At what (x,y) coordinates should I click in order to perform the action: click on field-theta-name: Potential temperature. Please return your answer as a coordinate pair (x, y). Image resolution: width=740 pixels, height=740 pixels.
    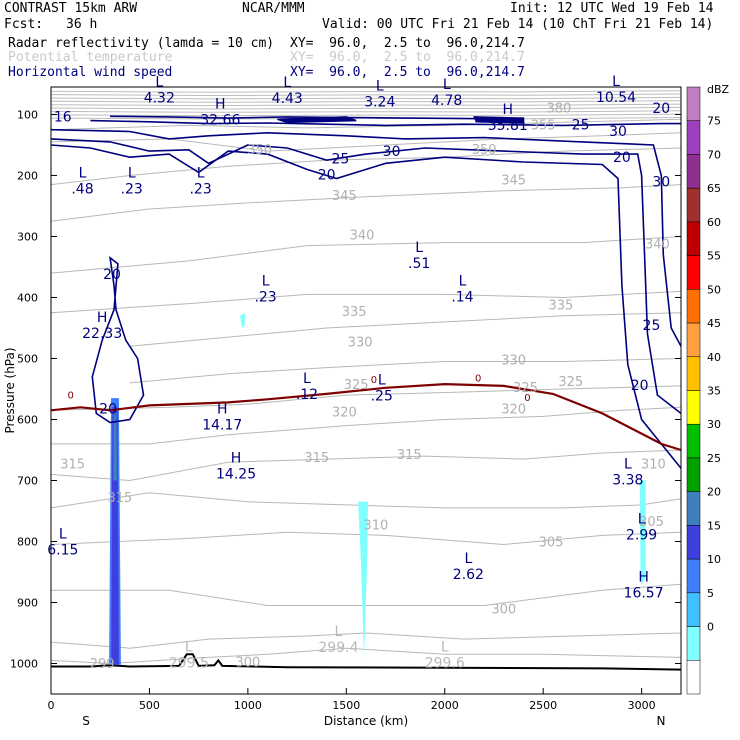
    Looking at the image, I should click on (90, 57).